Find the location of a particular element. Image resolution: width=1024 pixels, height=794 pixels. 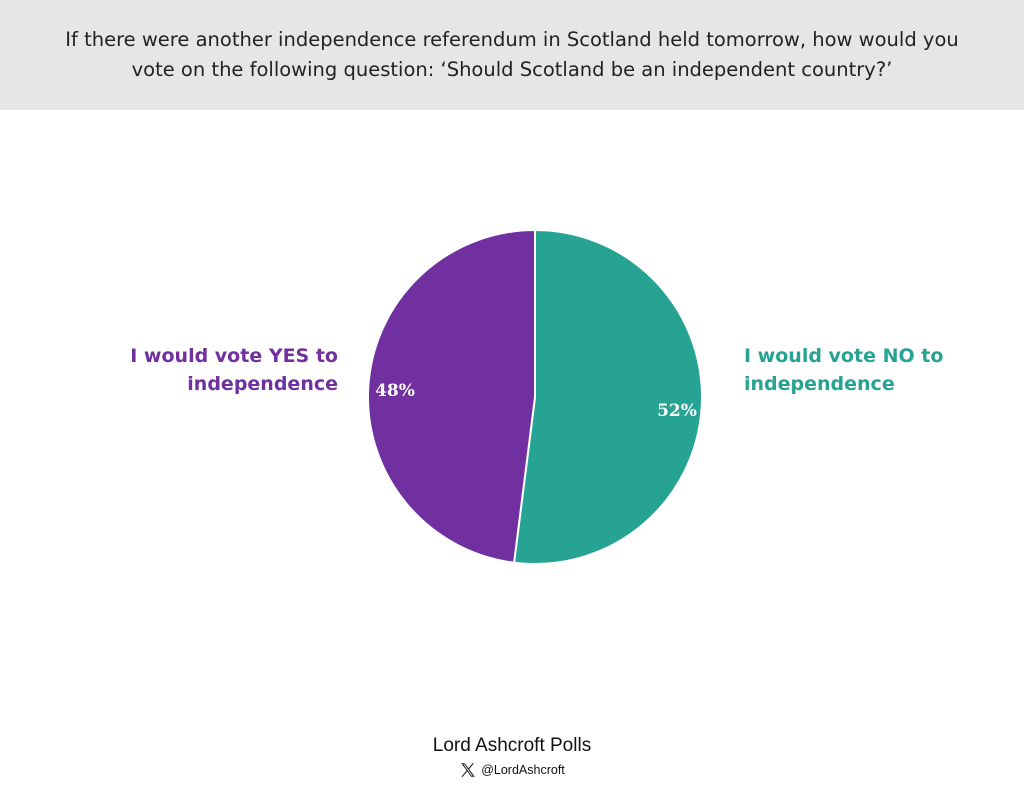

footer-handle-row: @LordAshcroft is located at coordinates (512, 770).